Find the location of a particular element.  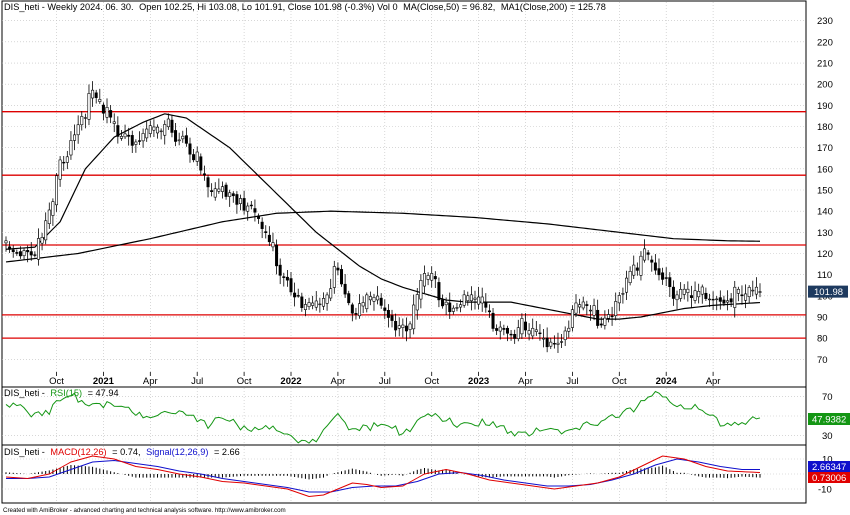

rsi-title-prefix: DIS_heti - is located at coordinates (24, 393).